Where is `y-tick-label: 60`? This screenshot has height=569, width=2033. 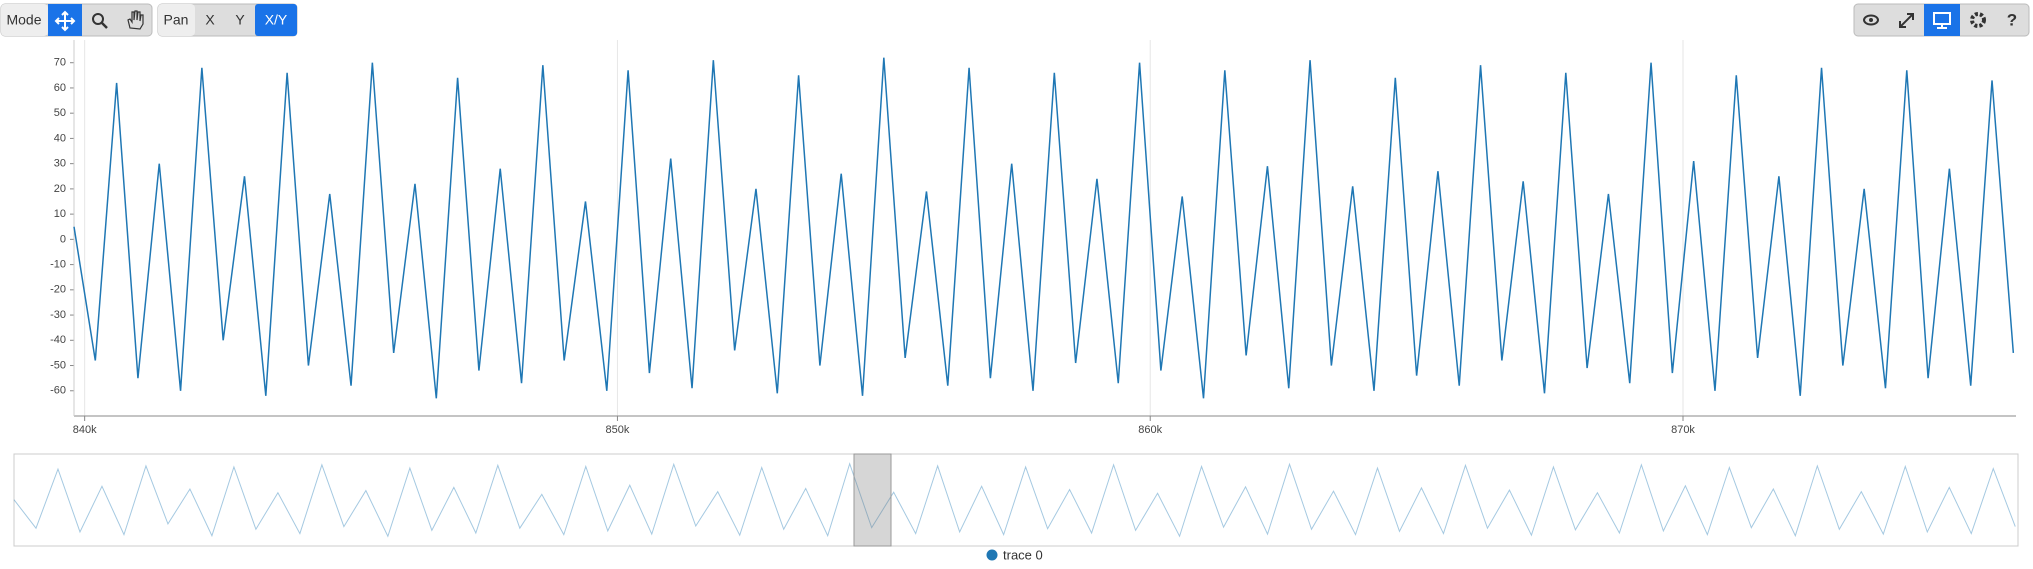 y-tick-label: 60 is located at coordinates (60, 88).